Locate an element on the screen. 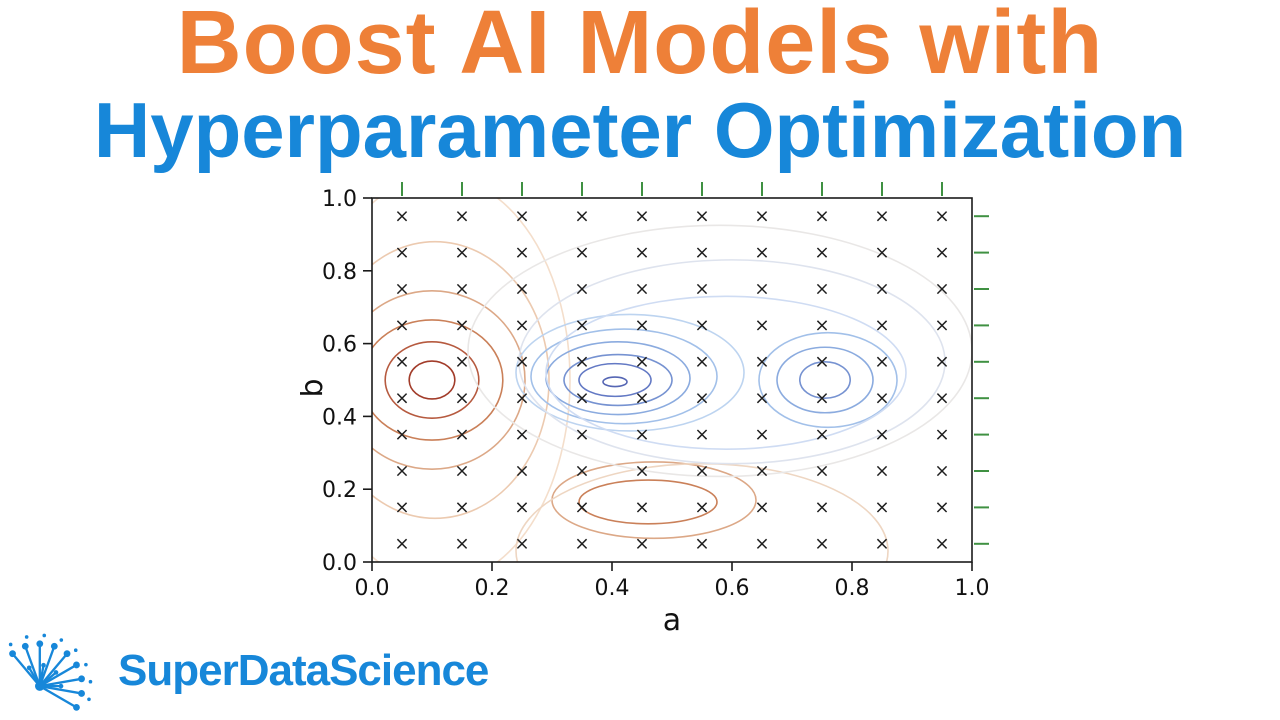 This screenshot has width=1280, height=720. superdatascience-logo: SuperDataScience is located at coordinates (248, 666).